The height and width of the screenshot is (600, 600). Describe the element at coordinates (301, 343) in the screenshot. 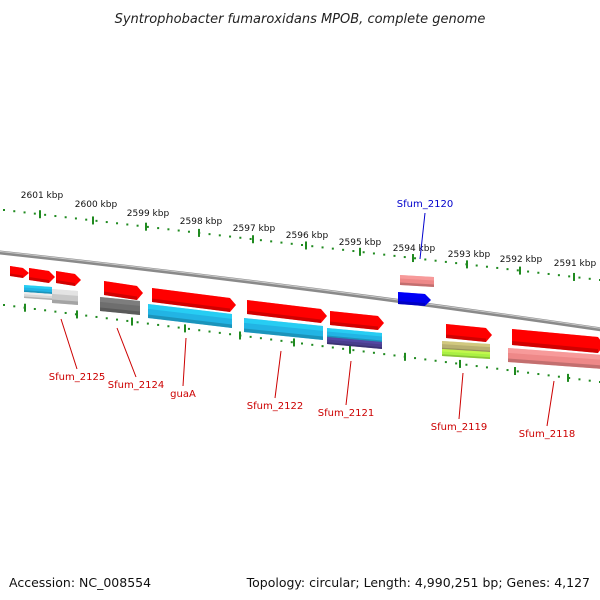

I see `inner-scale-ruler` at that location.